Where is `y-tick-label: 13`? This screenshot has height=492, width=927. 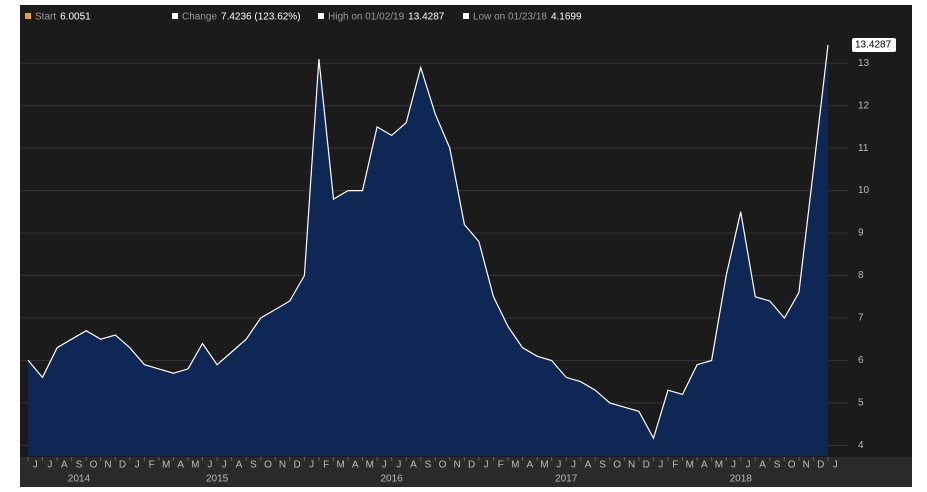 y-tick-label: 13 is located at coordinates (864, 63).